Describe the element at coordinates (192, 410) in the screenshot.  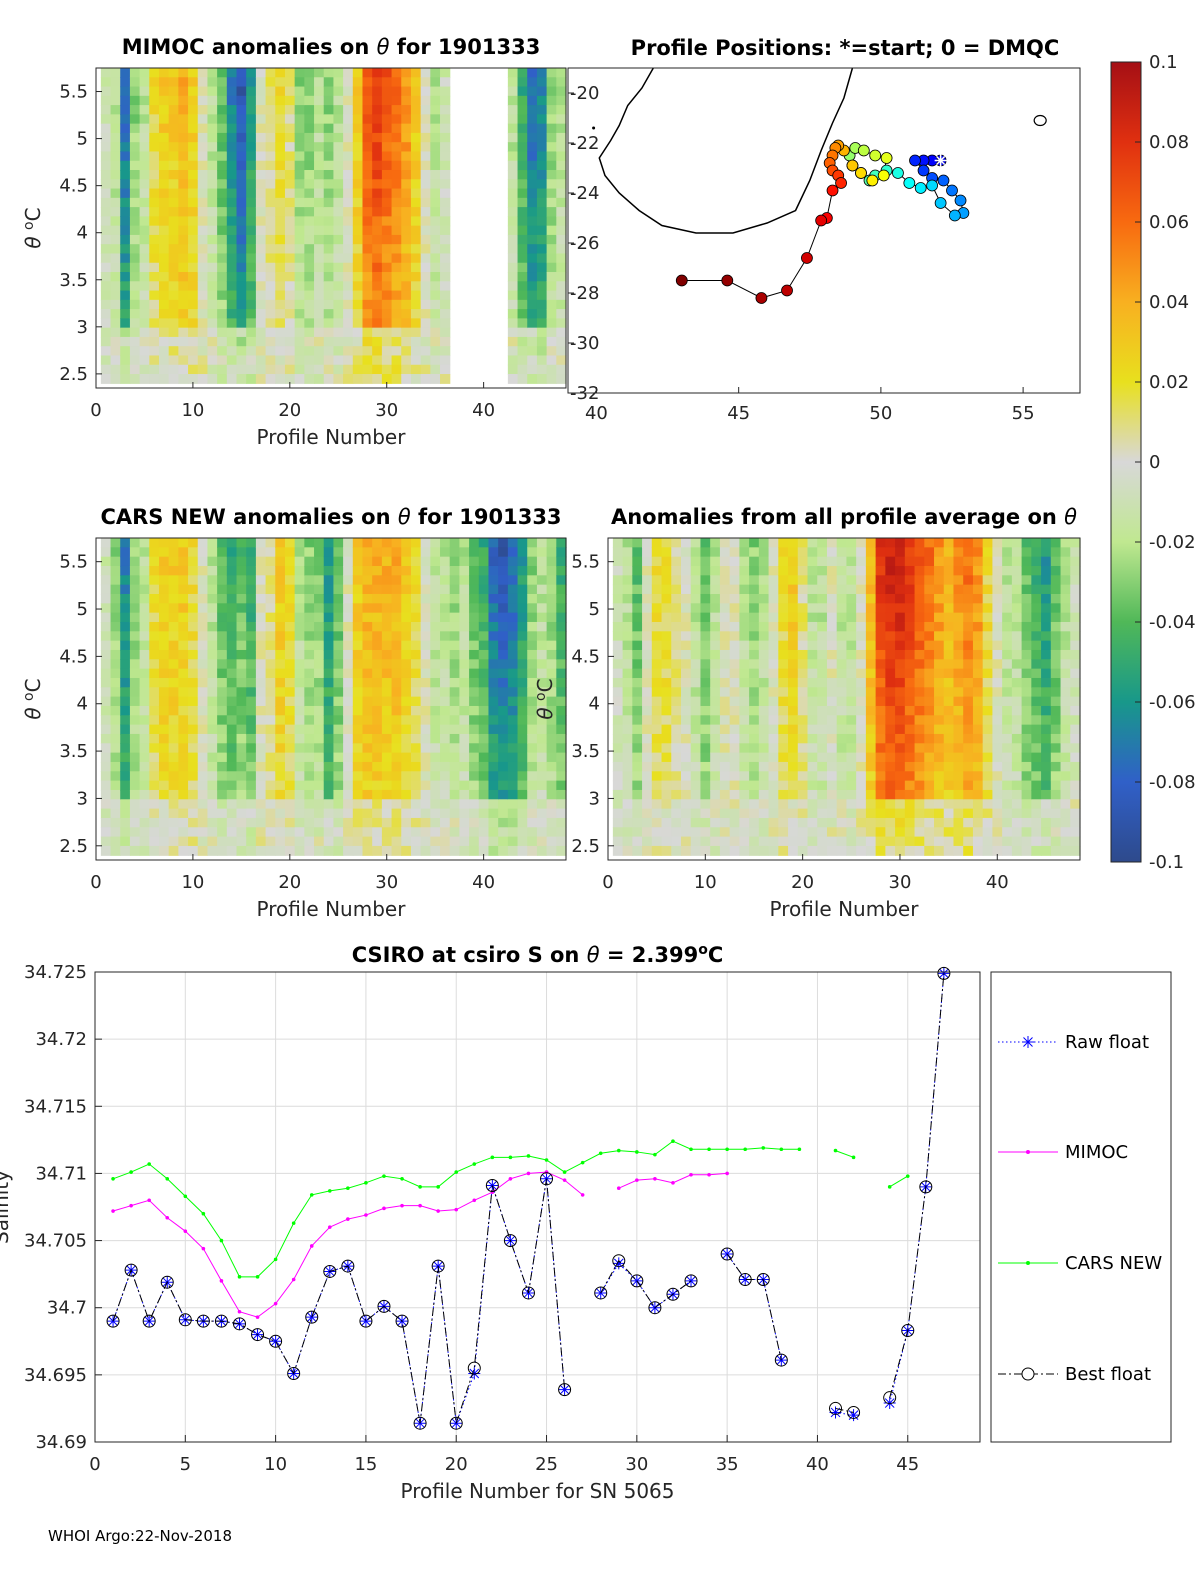
I see `x-tick-label: 10` at that location.